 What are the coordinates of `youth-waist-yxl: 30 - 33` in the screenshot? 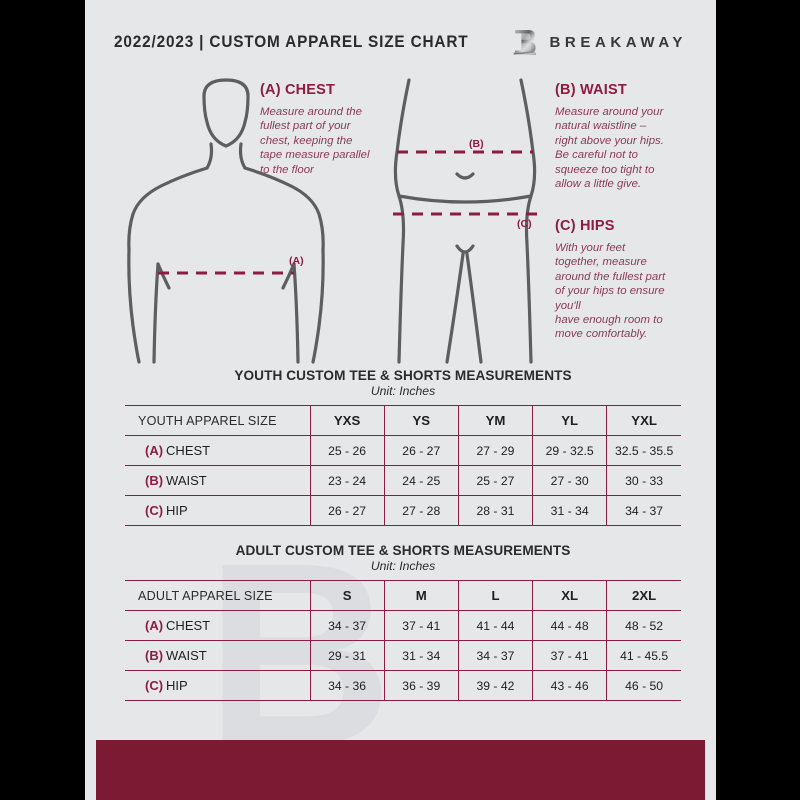 It's located at (643, 480).